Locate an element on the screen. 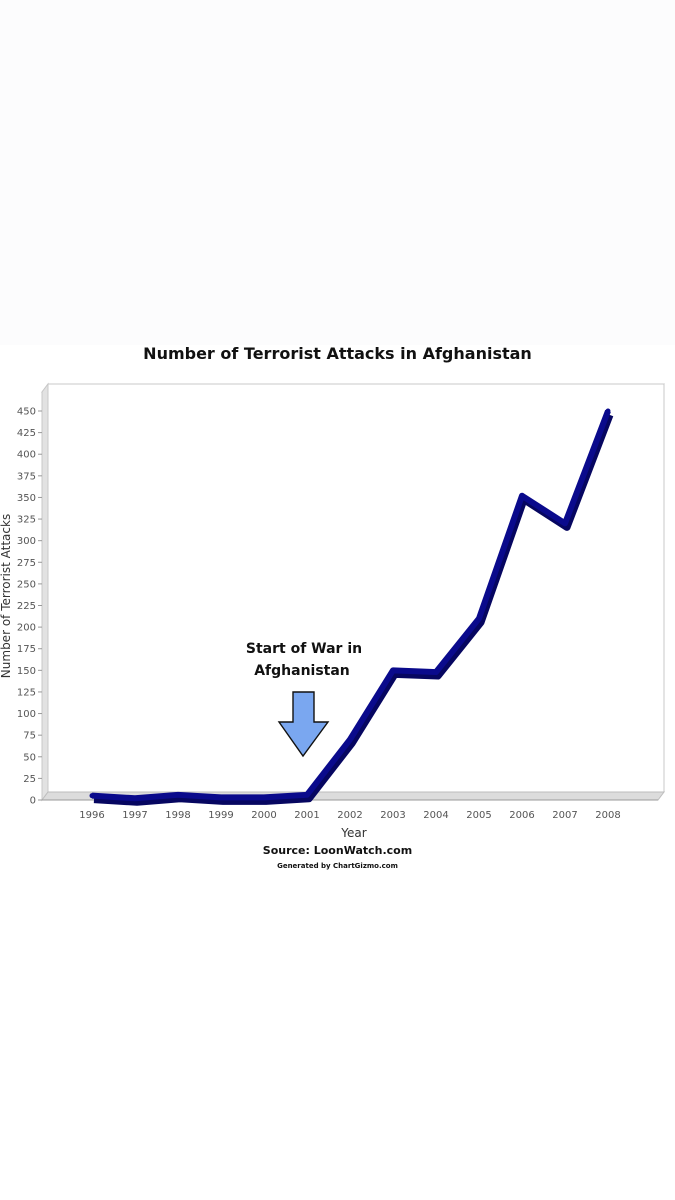 The image size is (675, 1200). x-tick-label: 2008 is located at coordinates (607, 815).